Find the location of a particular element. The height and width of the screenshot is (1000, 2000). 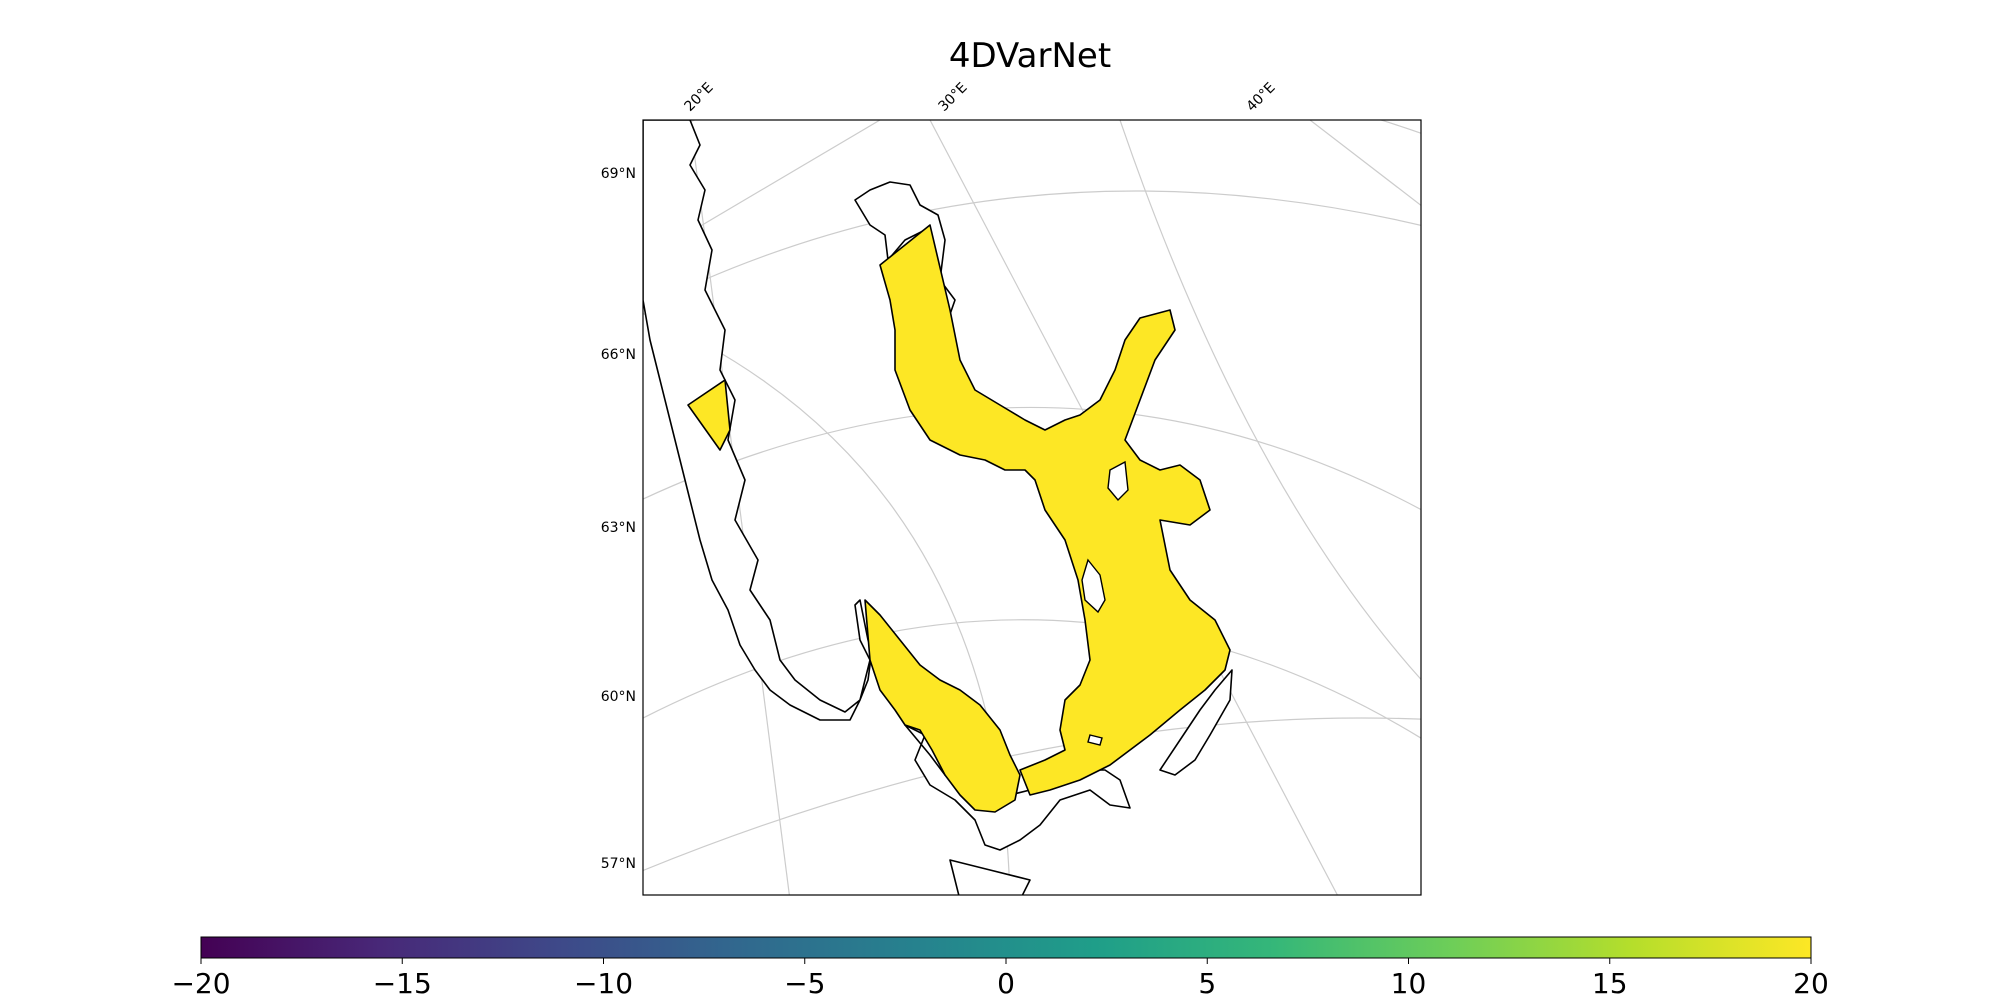

kola-coast is located at coordinates (905, 251).